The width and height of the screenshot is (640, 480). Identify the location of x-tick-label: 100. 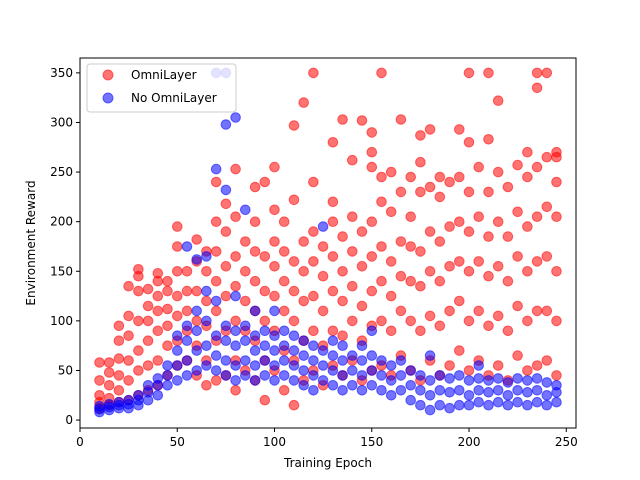
(274, 442).